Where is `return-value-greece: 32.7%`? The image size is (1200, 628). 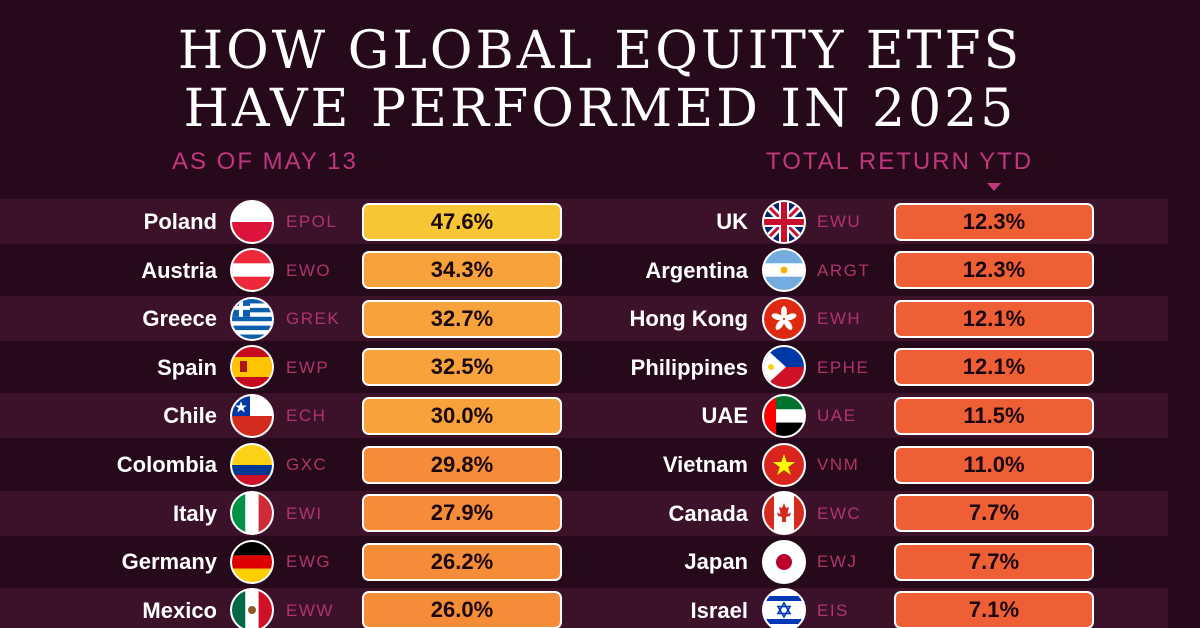
return-value-greece: 32.7% is located at coordinates (462, 318).